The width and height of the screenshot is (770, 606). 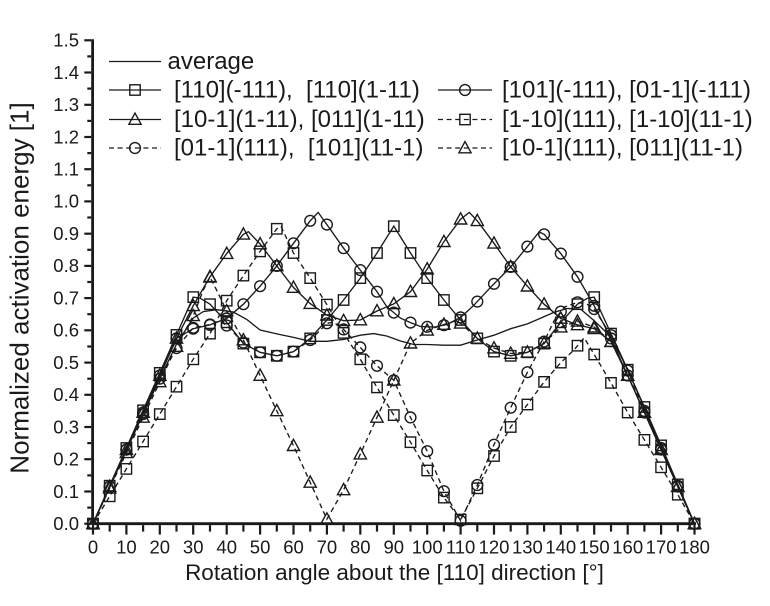 What do you see at coordinates (66, 72) in the screenshot?
I see `svg-text: 1.4` at bounding box center [66, 72].